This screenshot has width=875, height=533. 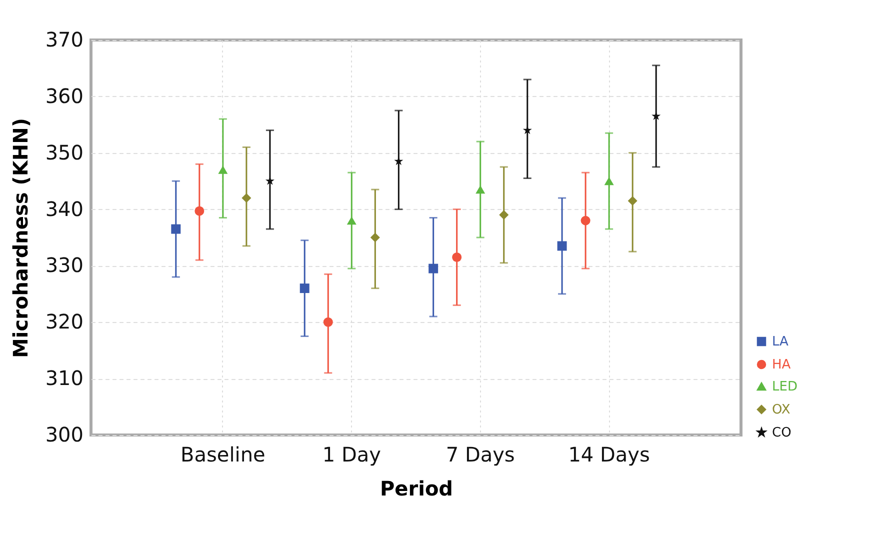 I want to click on x-tick-label: 1 Day, so click(x=352, y=454).